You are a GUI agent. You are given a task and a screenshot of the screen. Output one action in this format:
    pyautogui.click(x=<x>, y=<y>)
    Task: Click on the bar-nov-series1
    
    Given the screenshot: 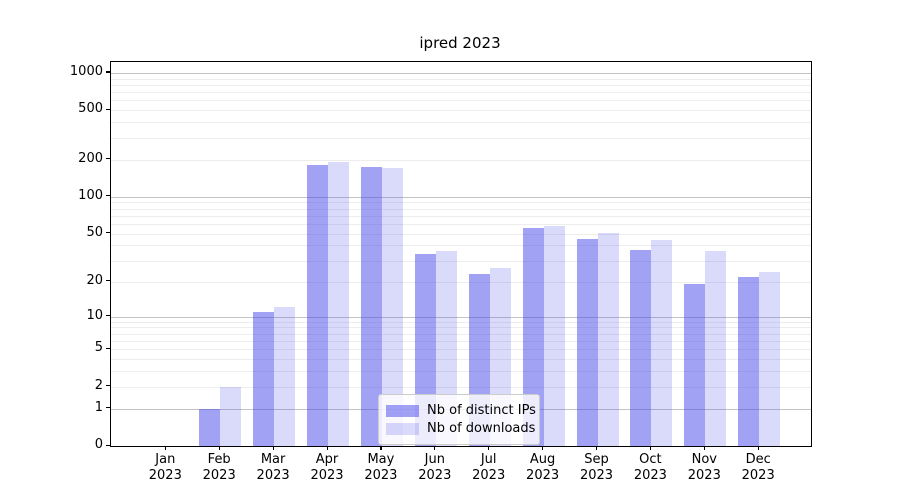 What is the action you would take?
    pyautogui.click(x=716, y=348)
    